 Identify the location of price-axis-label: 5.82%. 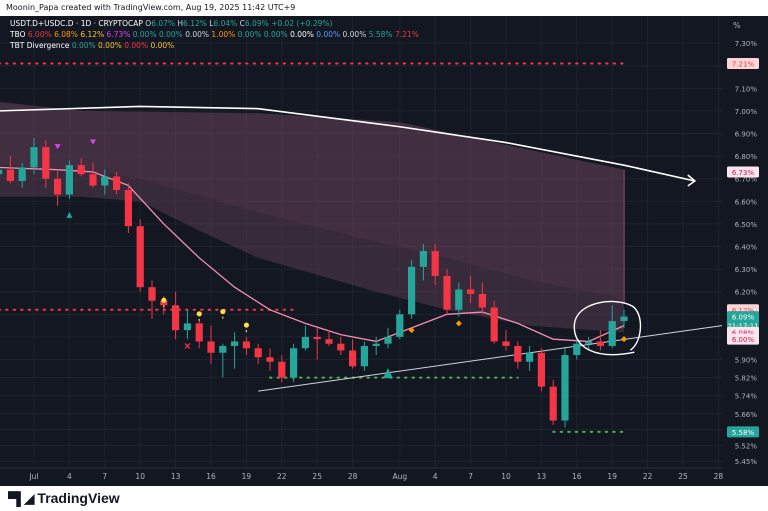
(746, 379).